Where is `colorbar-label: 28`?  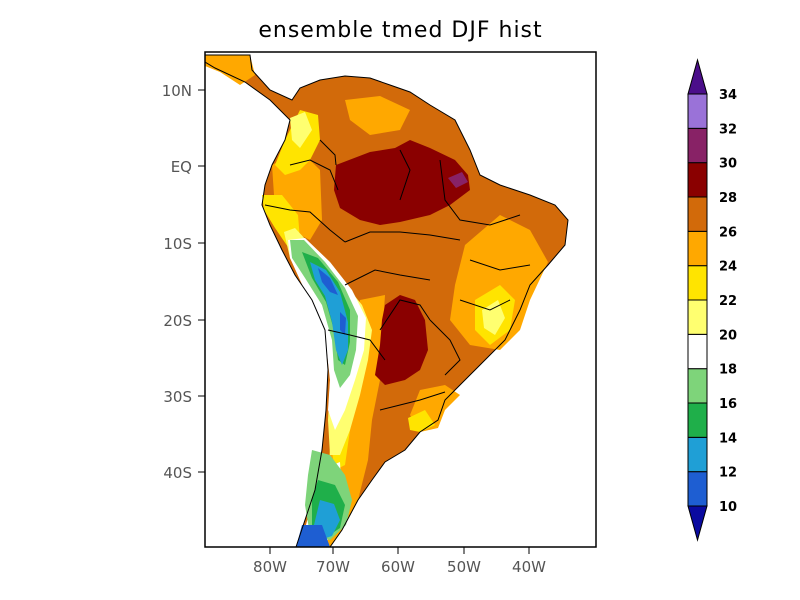
colorbar-label: 28 is located at coordinates (728, 198).